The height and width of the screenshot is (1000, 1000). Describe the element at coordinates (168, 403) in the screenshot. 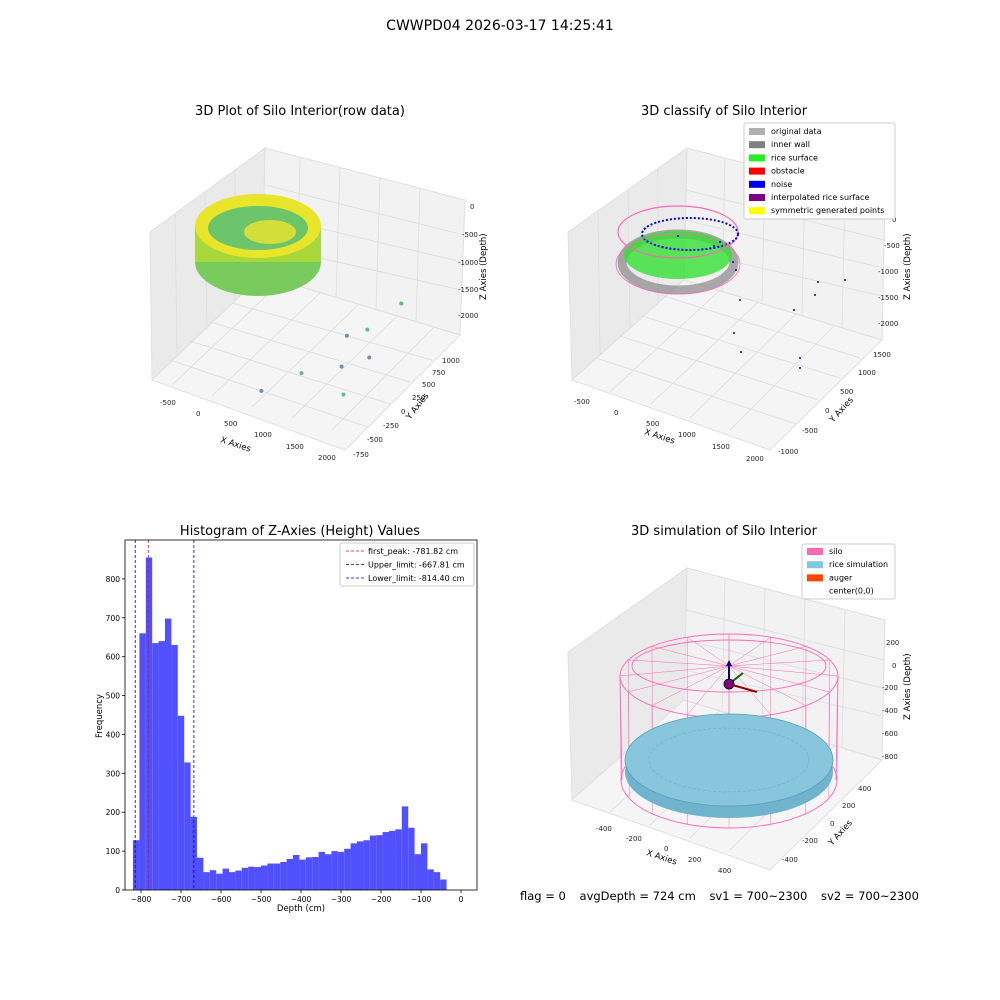

I see `p1-xtick: -500` at that location.